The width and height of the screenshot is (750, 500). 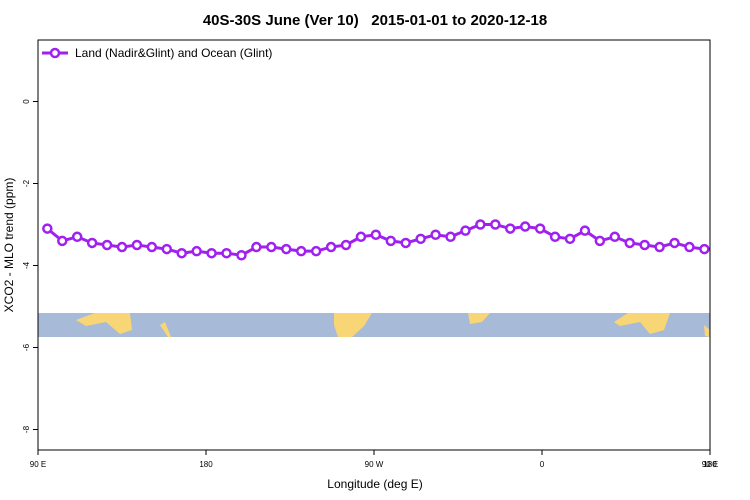 I want to click on x-tick-label: 0, so click(x=542, y=464).